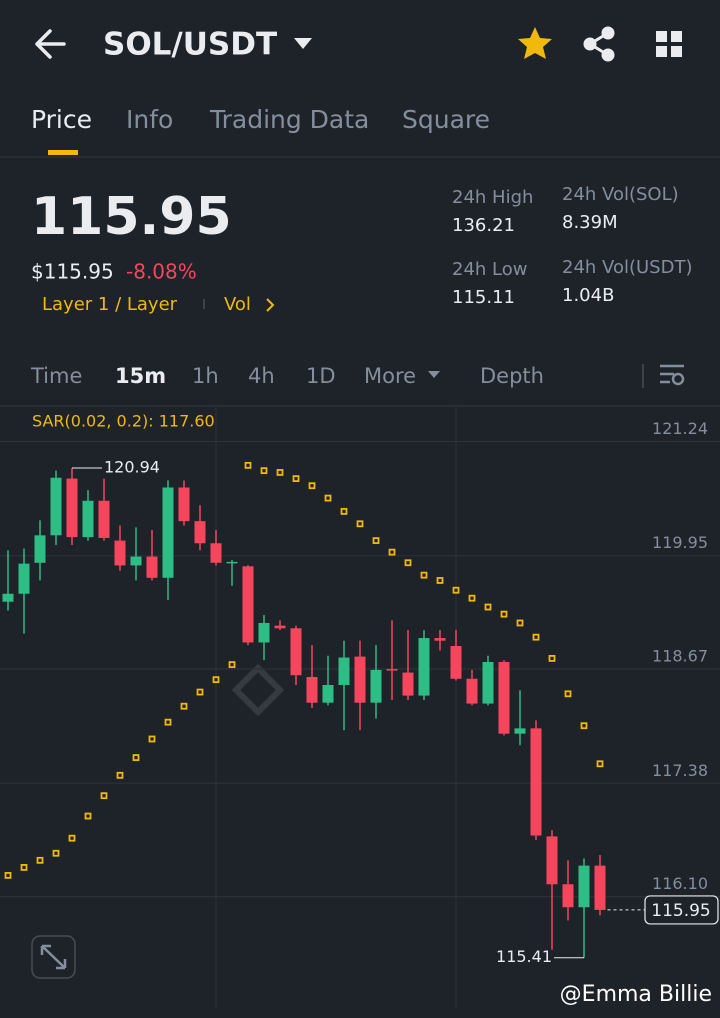  Describe the element at coordinates (489, 269) in the screenshot. I see `stat-label: 24h Low` at that location.